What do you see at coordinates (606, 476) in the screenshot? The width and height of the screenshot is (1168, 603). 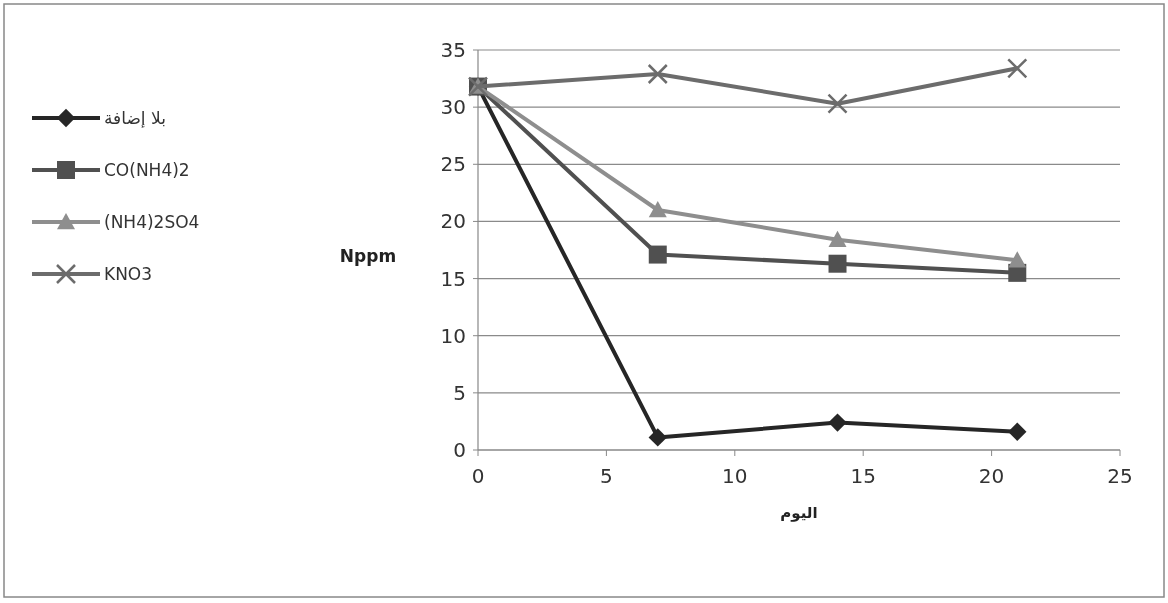 I see `x-tick-label: 5` at bounding box center [606, 476].